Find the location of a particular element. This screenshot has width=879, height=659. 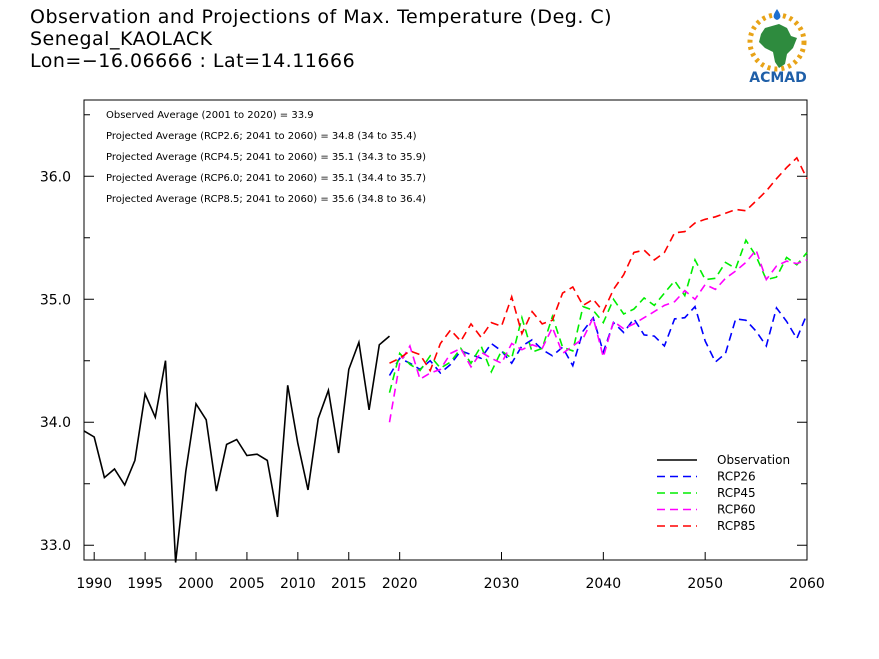

y-tick-label: 35.0 is located at coordinates (55, 300).